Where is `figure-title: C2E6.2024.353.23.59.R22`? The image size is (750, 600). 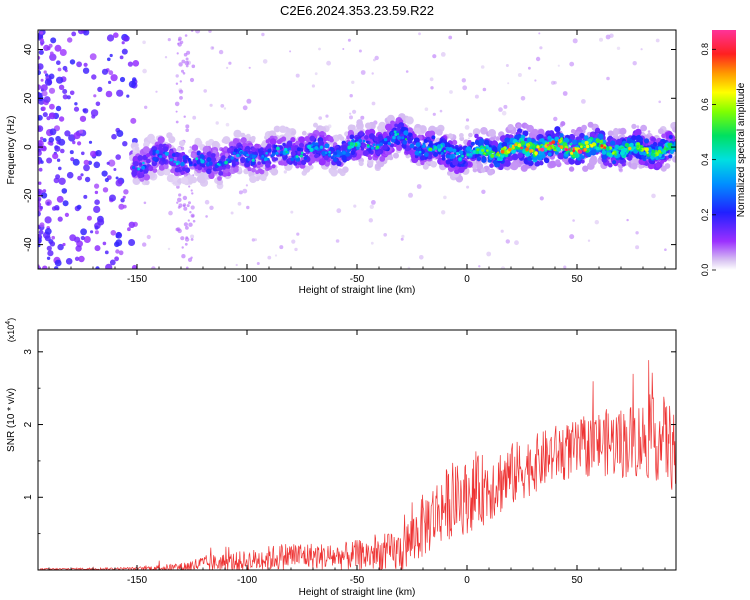 figure-title: C2E6.2024.353.23.59.R22 is located at coordinates (357, 10).